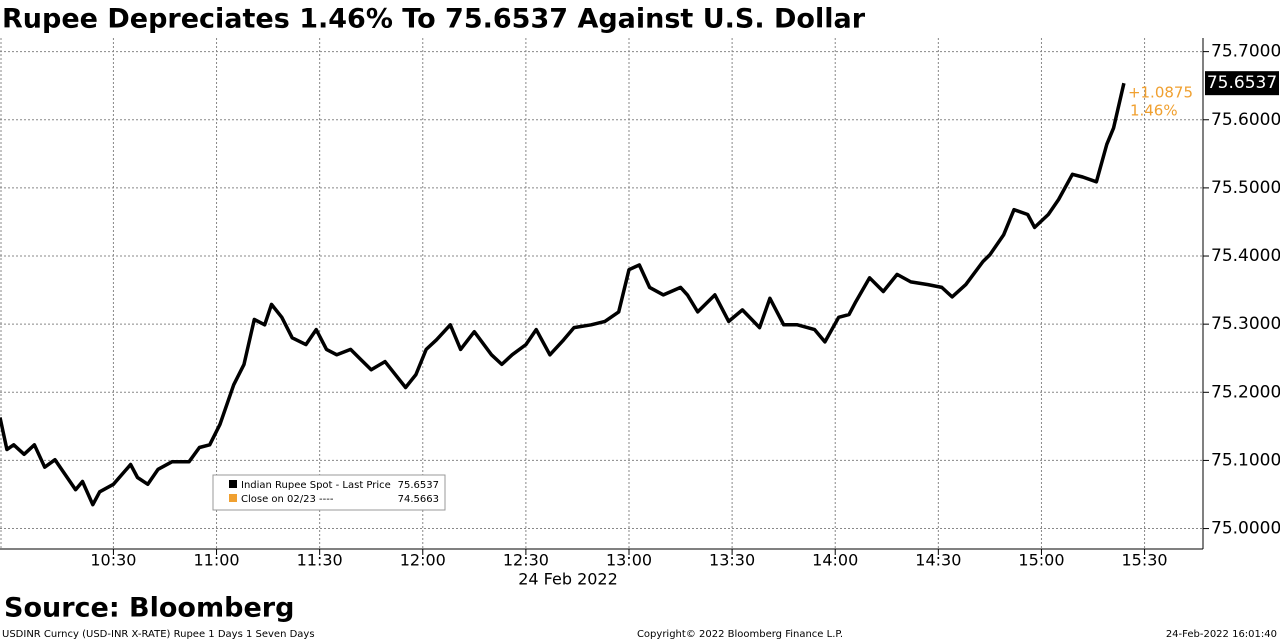 The image size is (1280, 642). I want to click on y-tick-label: 75.4000, so click(1245, 256).